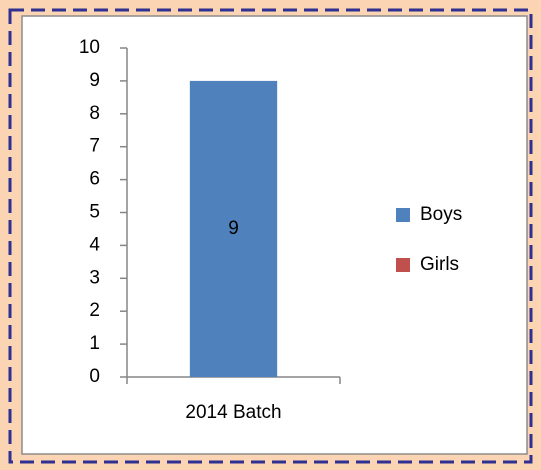 This screenshot has width=541, height=470. What do you see at coordinates (94, 146) in the screenshot?
I see `y-tick-label: 7` at bounding box center [94, 146].